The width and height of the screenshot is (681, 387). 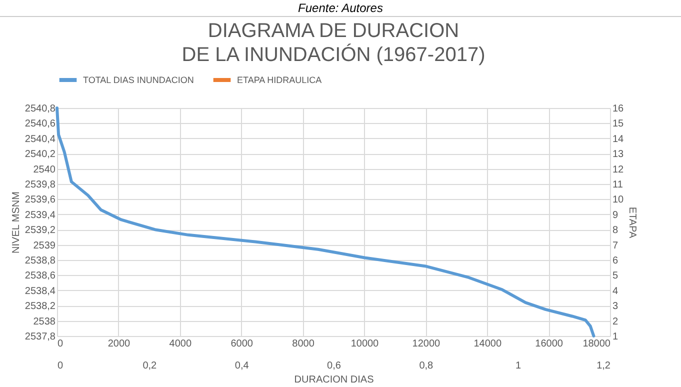 What do you see at coordinates (618, 154) in the screenshot?
I see `y2-tick-label: 13` at bounding box center [618, 154].